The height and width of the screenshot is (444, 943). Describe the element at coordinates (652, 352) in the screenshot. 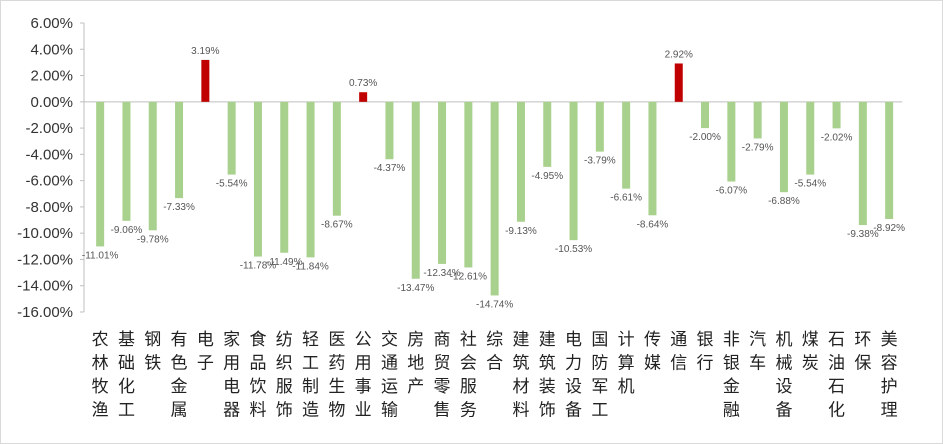

I see `category-label: 传媒` at that location.